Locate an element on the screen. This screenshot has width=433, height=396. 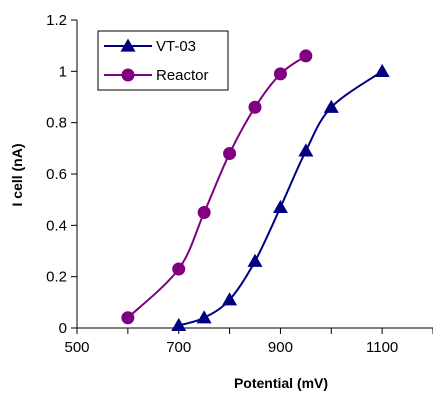
legend: VT-03 Reactor is located at coordinates (163, 60).